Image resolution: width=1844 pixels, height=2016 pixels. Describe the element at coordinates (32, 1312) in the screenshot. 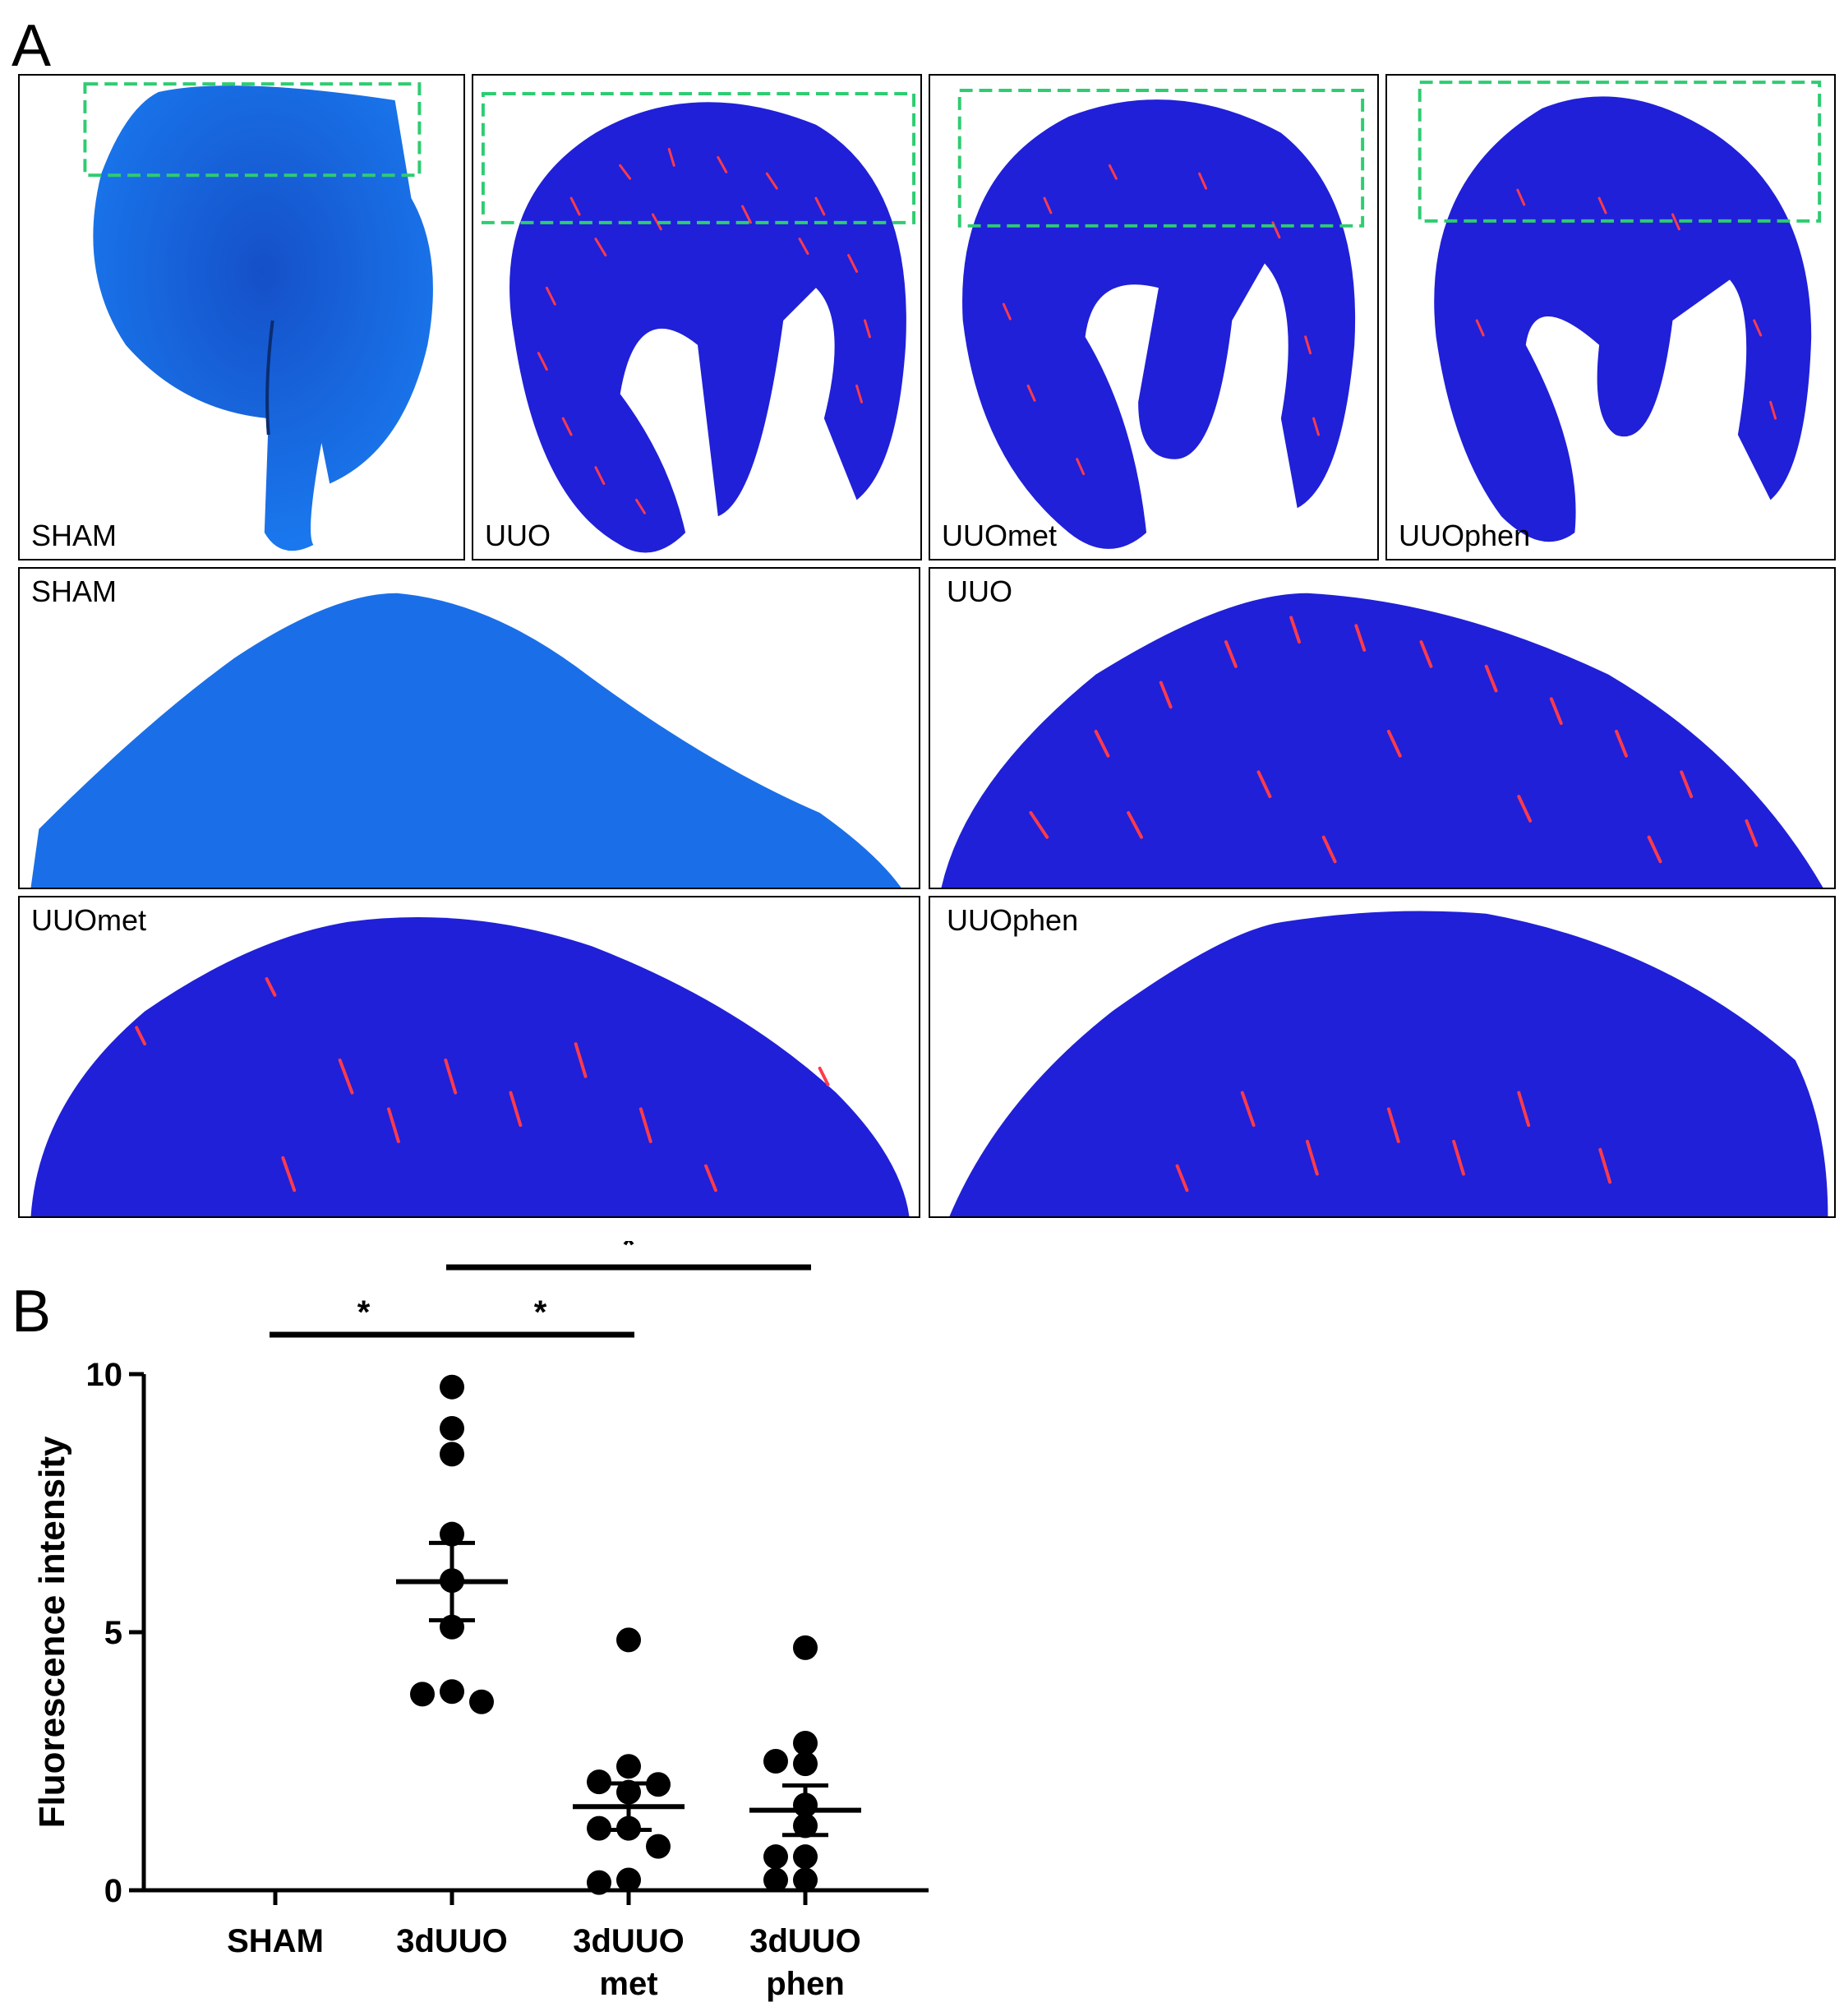

I see `panel-b-letter: B` at that location.